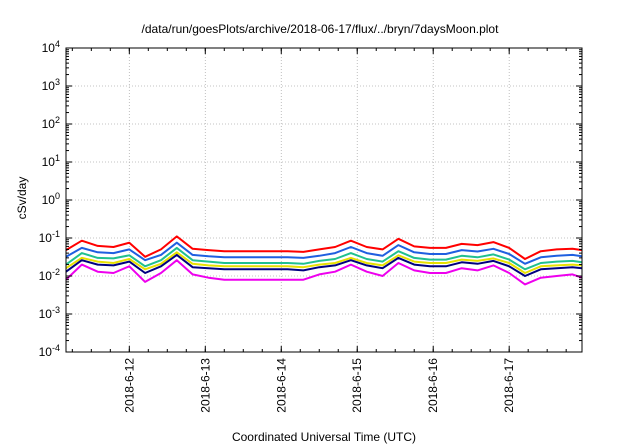 The height and width of the screenshot is (448, 640). I want to click on y-tick-label: 10², so click(51, 123).